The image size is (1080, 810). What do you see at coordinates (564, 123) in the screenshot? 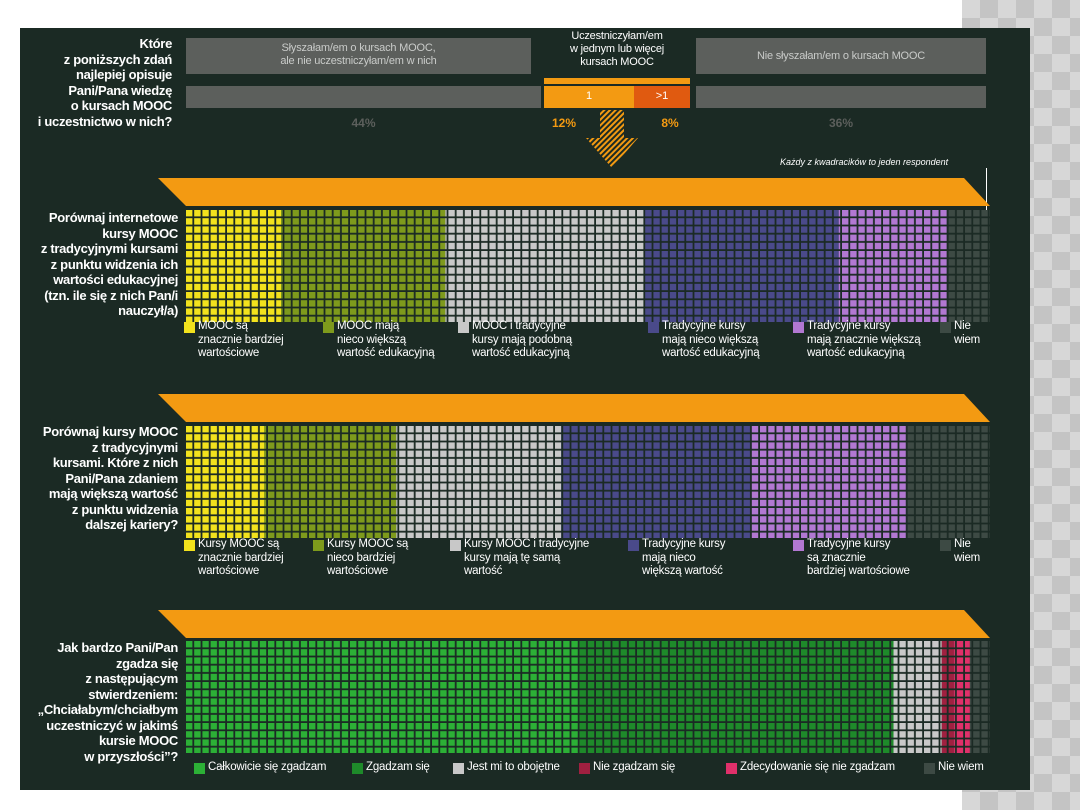
I see `one-pct: 12%` at bounding box center [564, 123].